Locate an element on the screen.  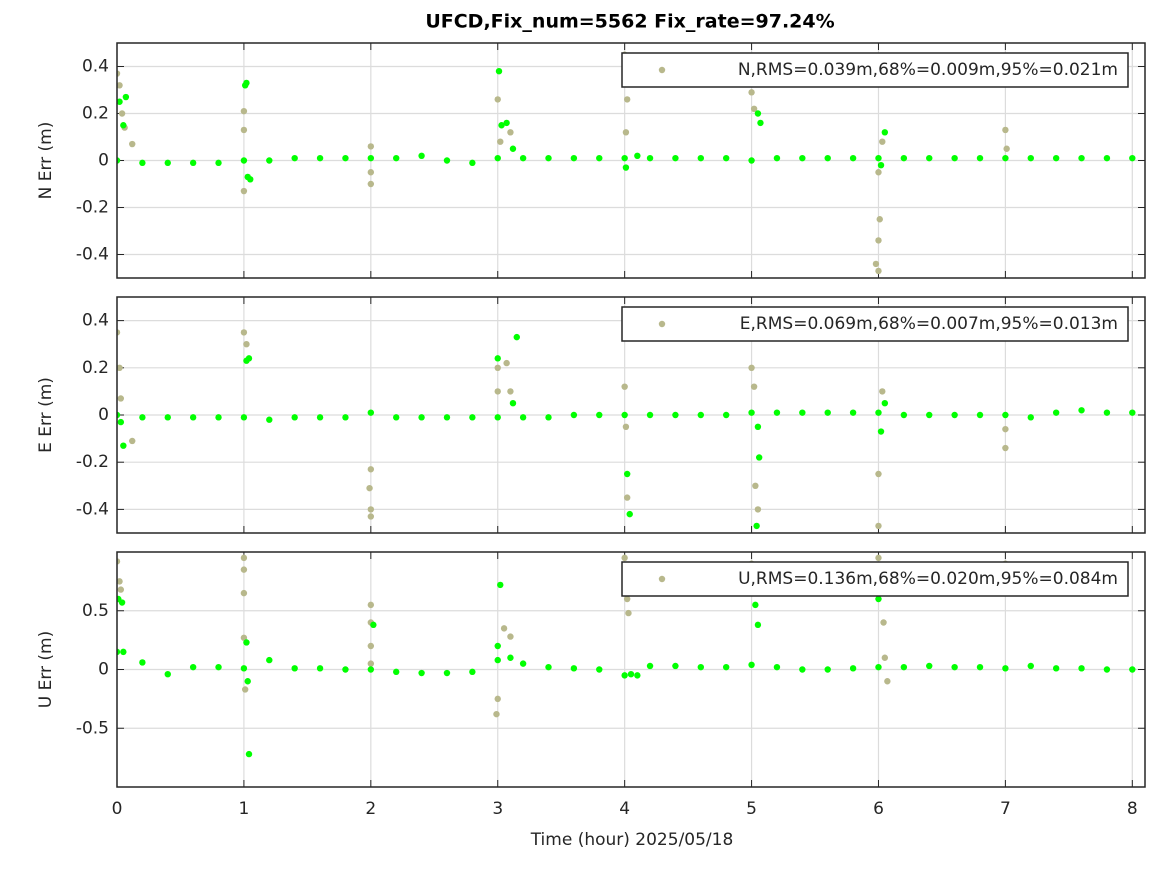
legend-label: U,RMS=0.136m,68%=0.020m,95%=0.084m is located at coordinates (928, 579).